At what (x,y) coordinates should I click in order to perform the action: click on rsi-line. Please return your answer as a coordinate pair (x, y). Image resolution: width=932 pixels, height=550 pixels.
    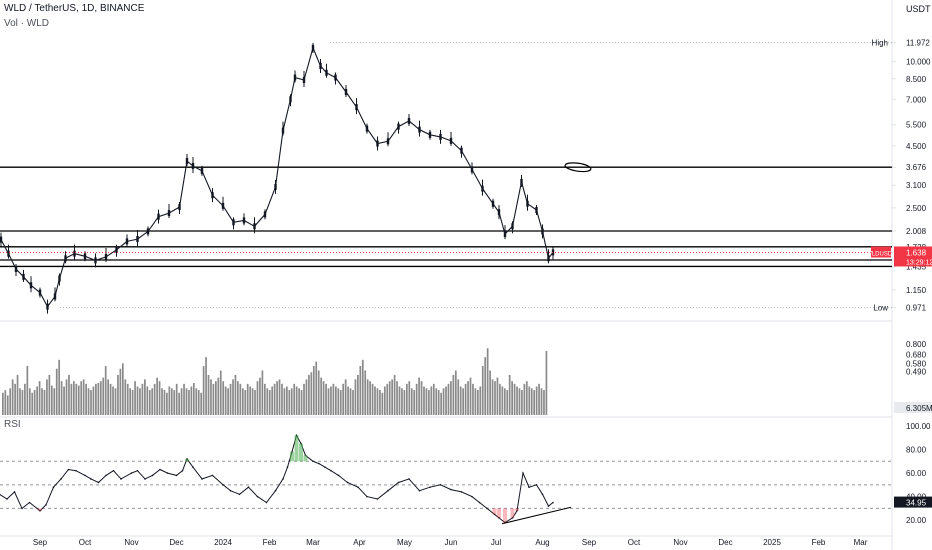
    Looking at the image, I should click on (277, 478).